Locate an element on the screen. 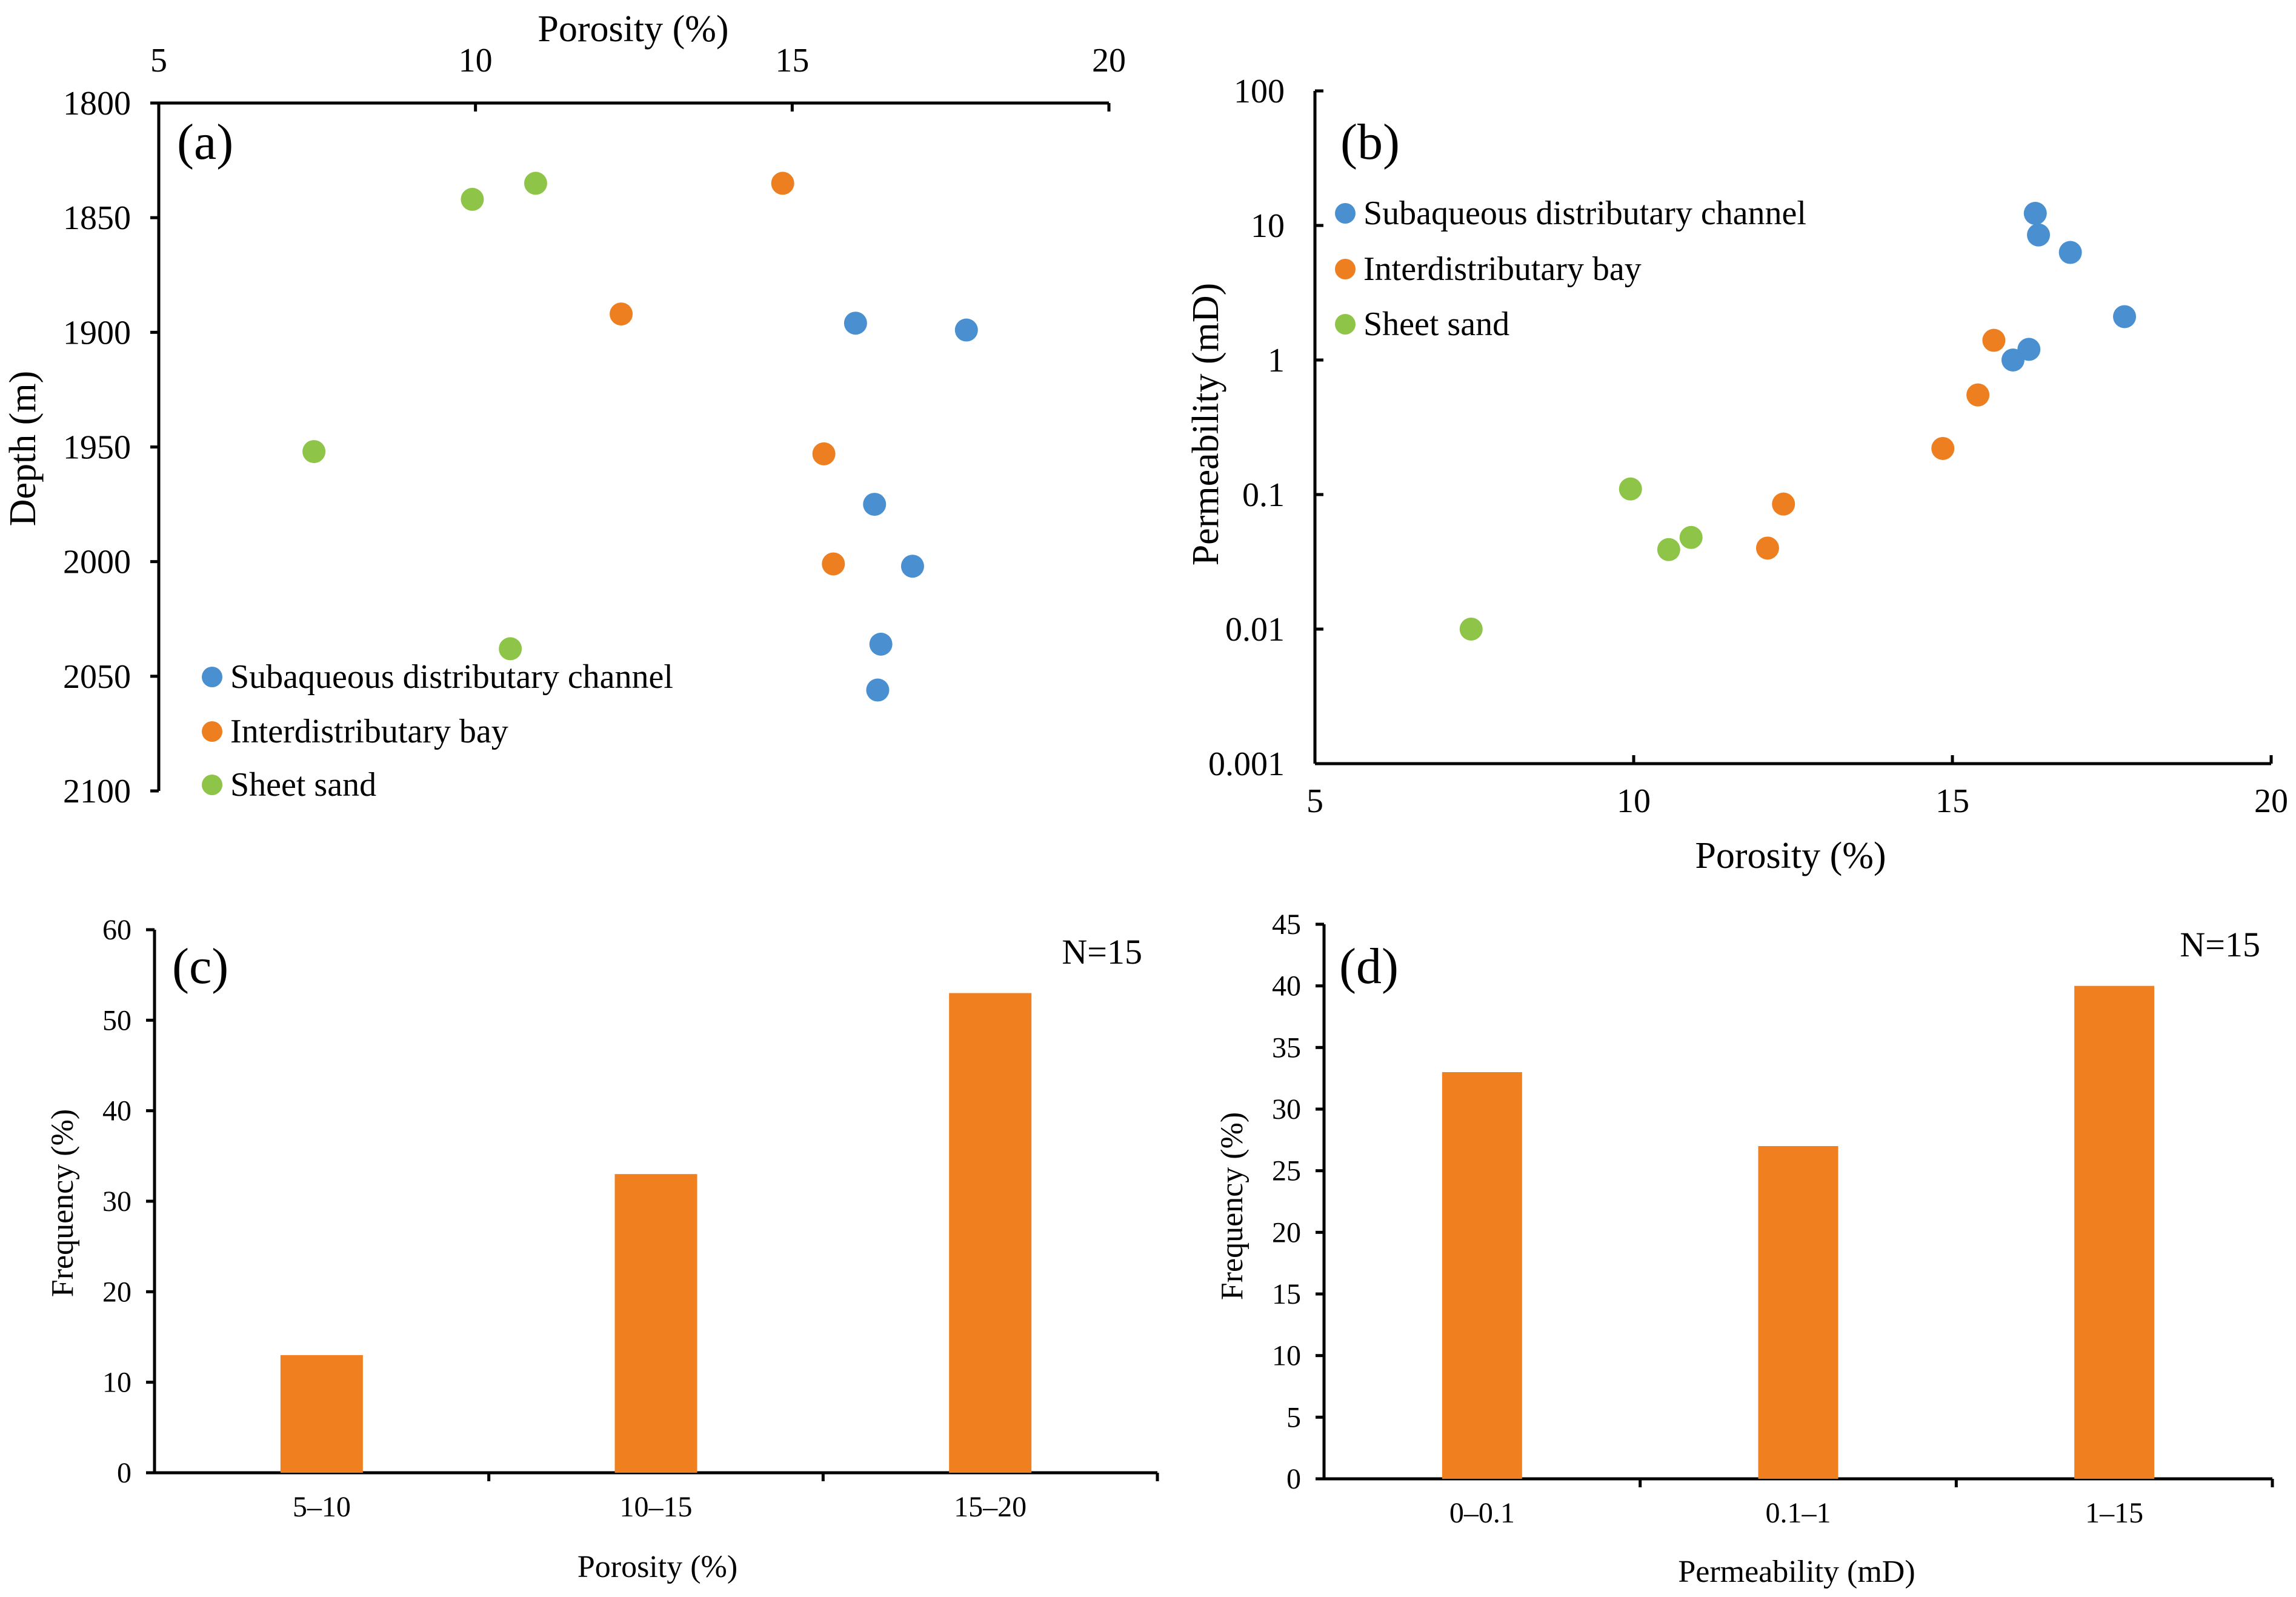 The width and height of the screenshot is (2296, 1597). panel-c-x-tick-label: 10–15 is located at coordinates (656, 1507).